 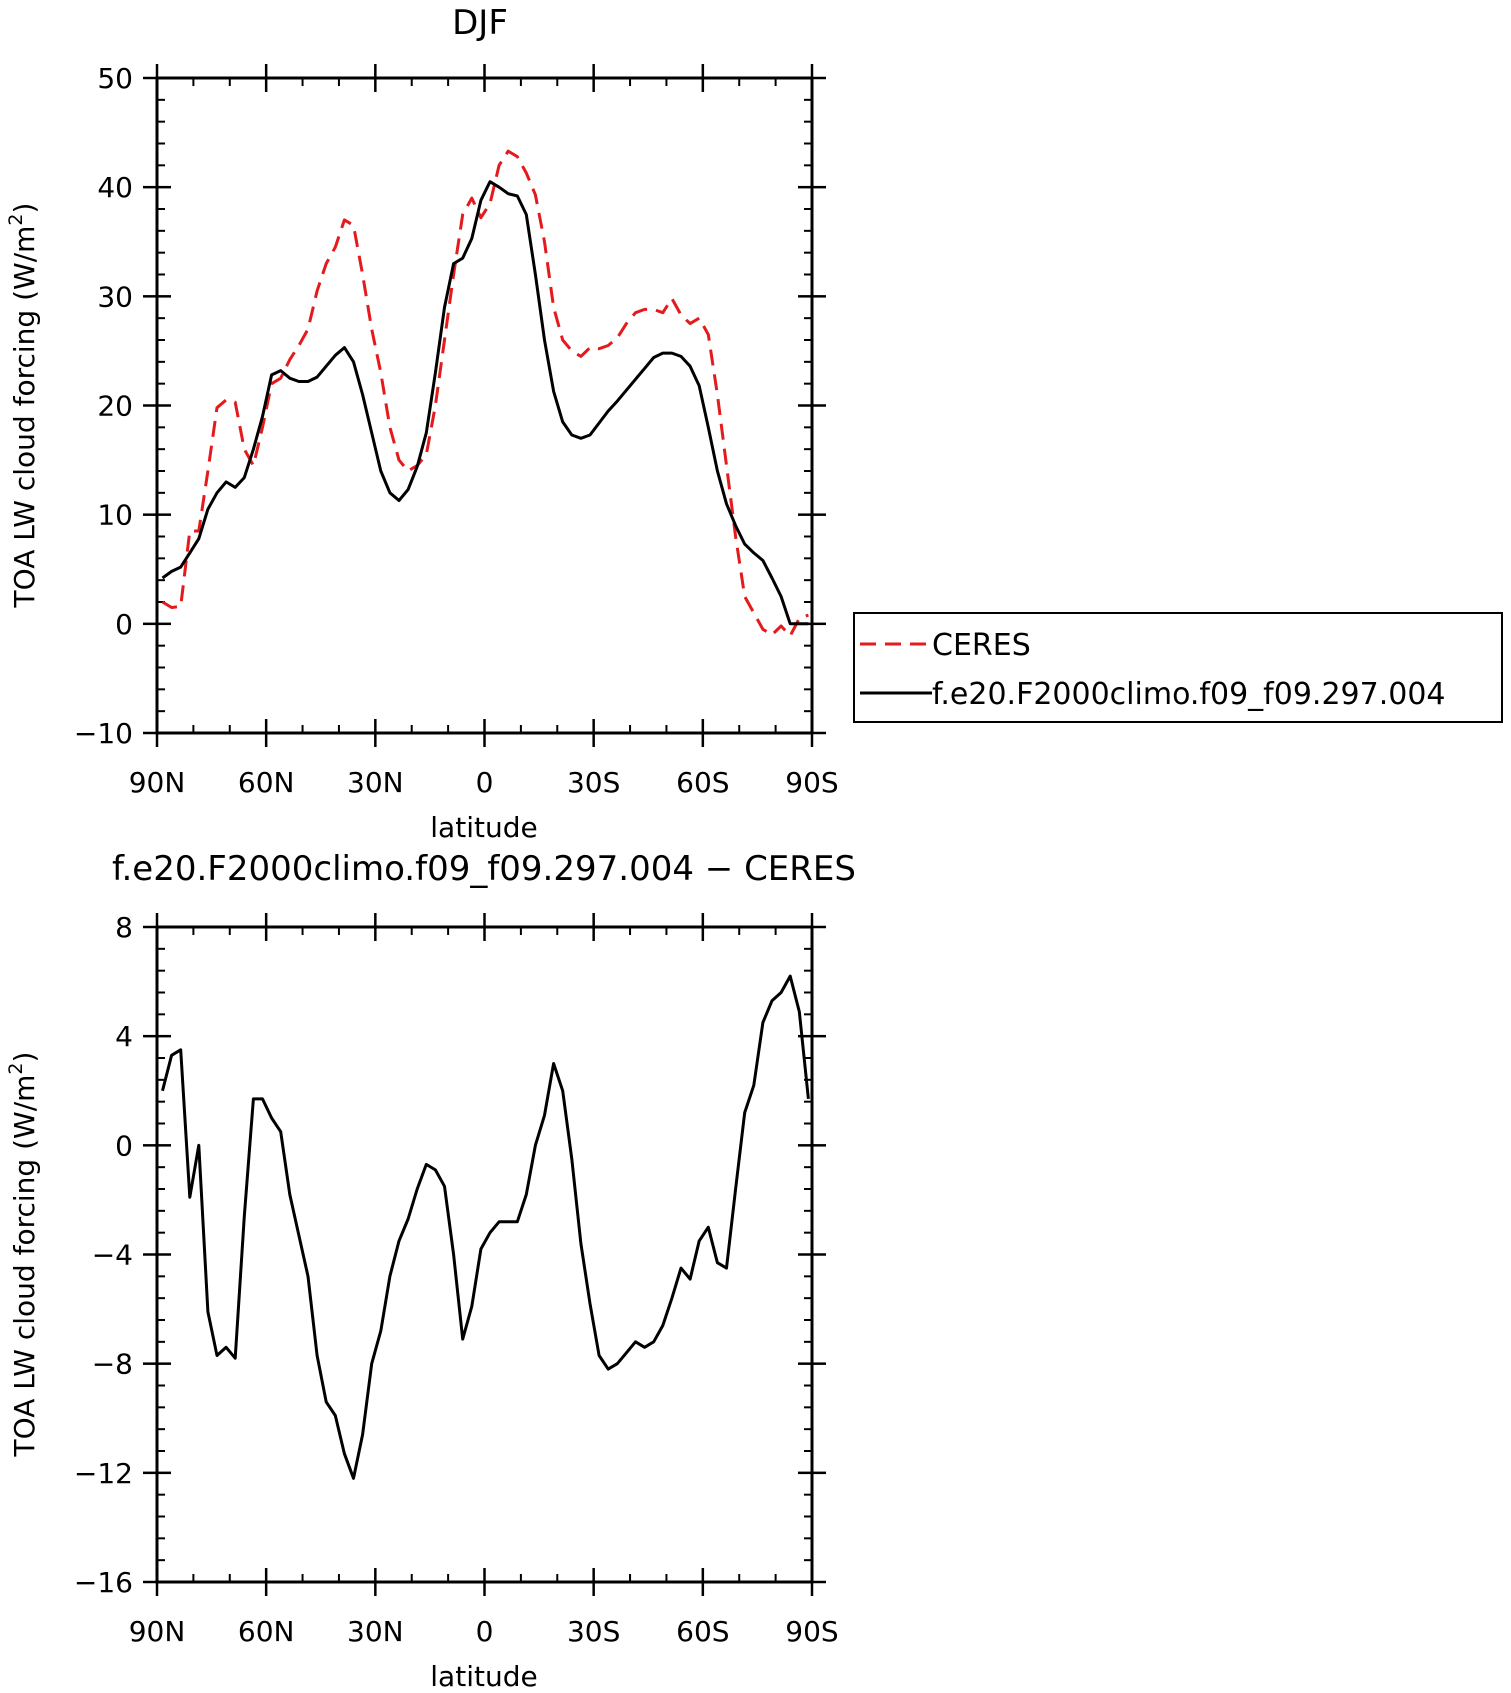 I want to click on top-y-axis-label-sup: 2, so click(x=16, y=220).